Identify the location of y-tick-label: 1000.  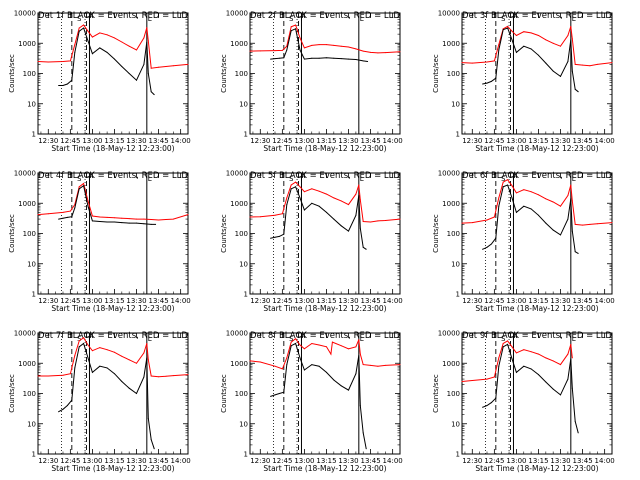
(27, 204).